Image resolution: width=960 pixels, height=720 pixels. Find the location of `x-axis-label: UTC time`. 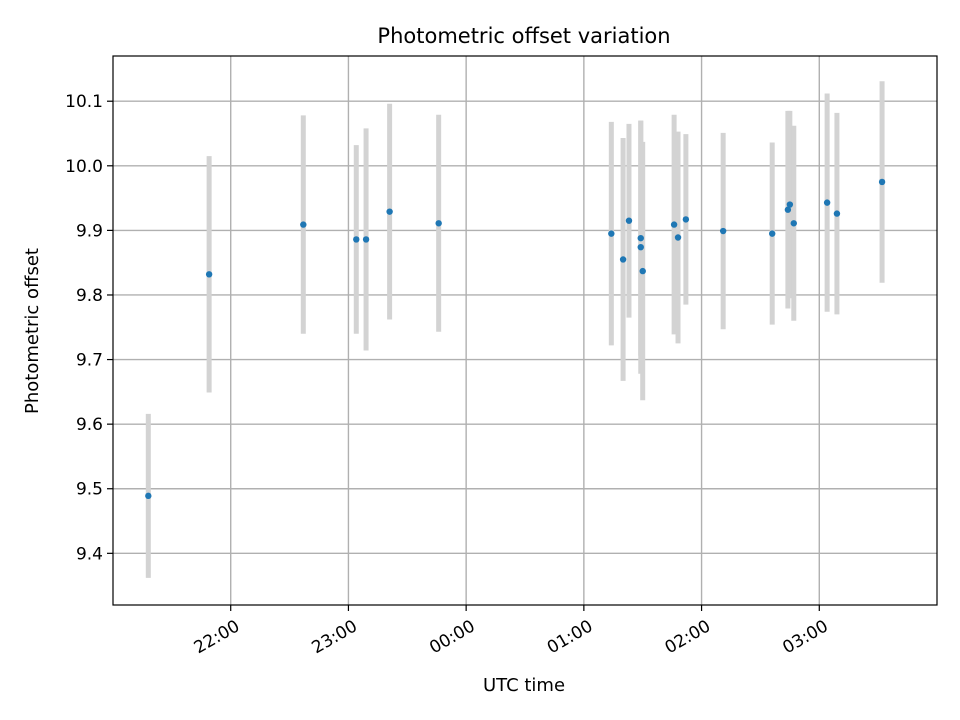

x-axis-label: UTC time is located at coordinates (524, 685).